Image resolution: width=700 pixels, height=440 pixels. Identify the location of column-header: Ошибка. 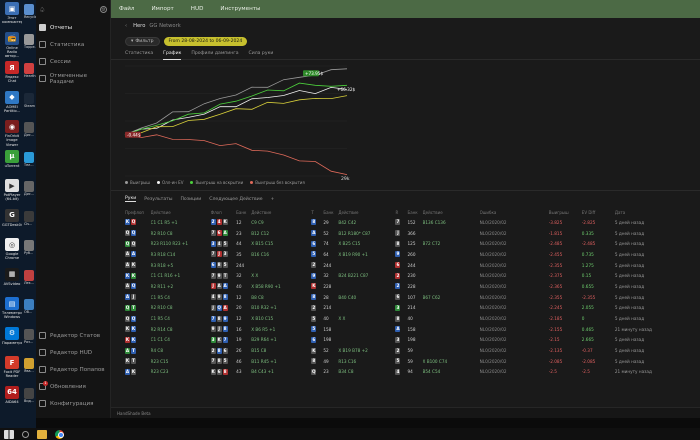
(488, 212).